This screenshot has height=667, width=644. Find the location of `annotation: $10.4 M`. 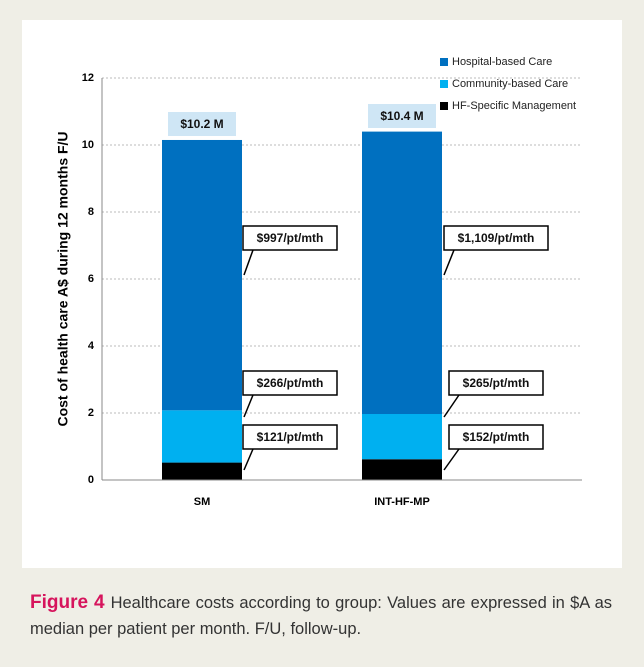

annotation: $10.4 M is located at coordinates (401, 116).